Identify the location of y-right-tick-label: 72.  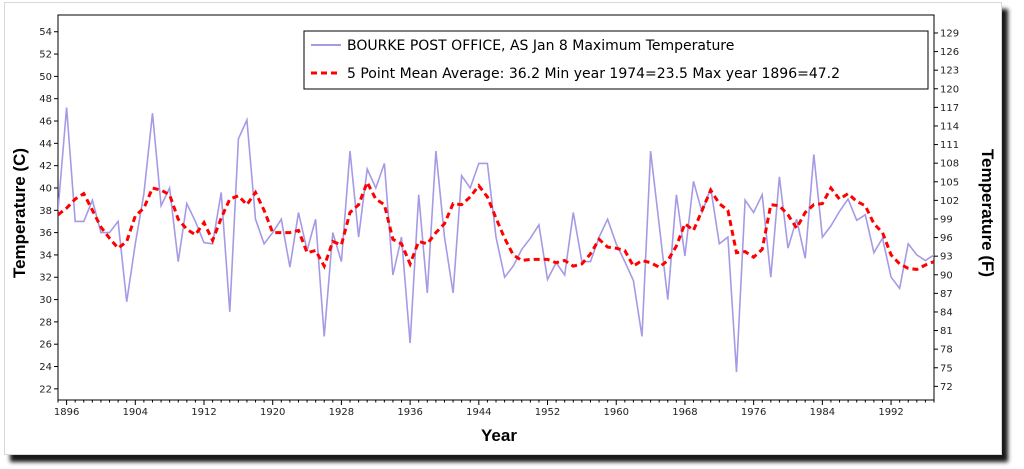
(946, 387).